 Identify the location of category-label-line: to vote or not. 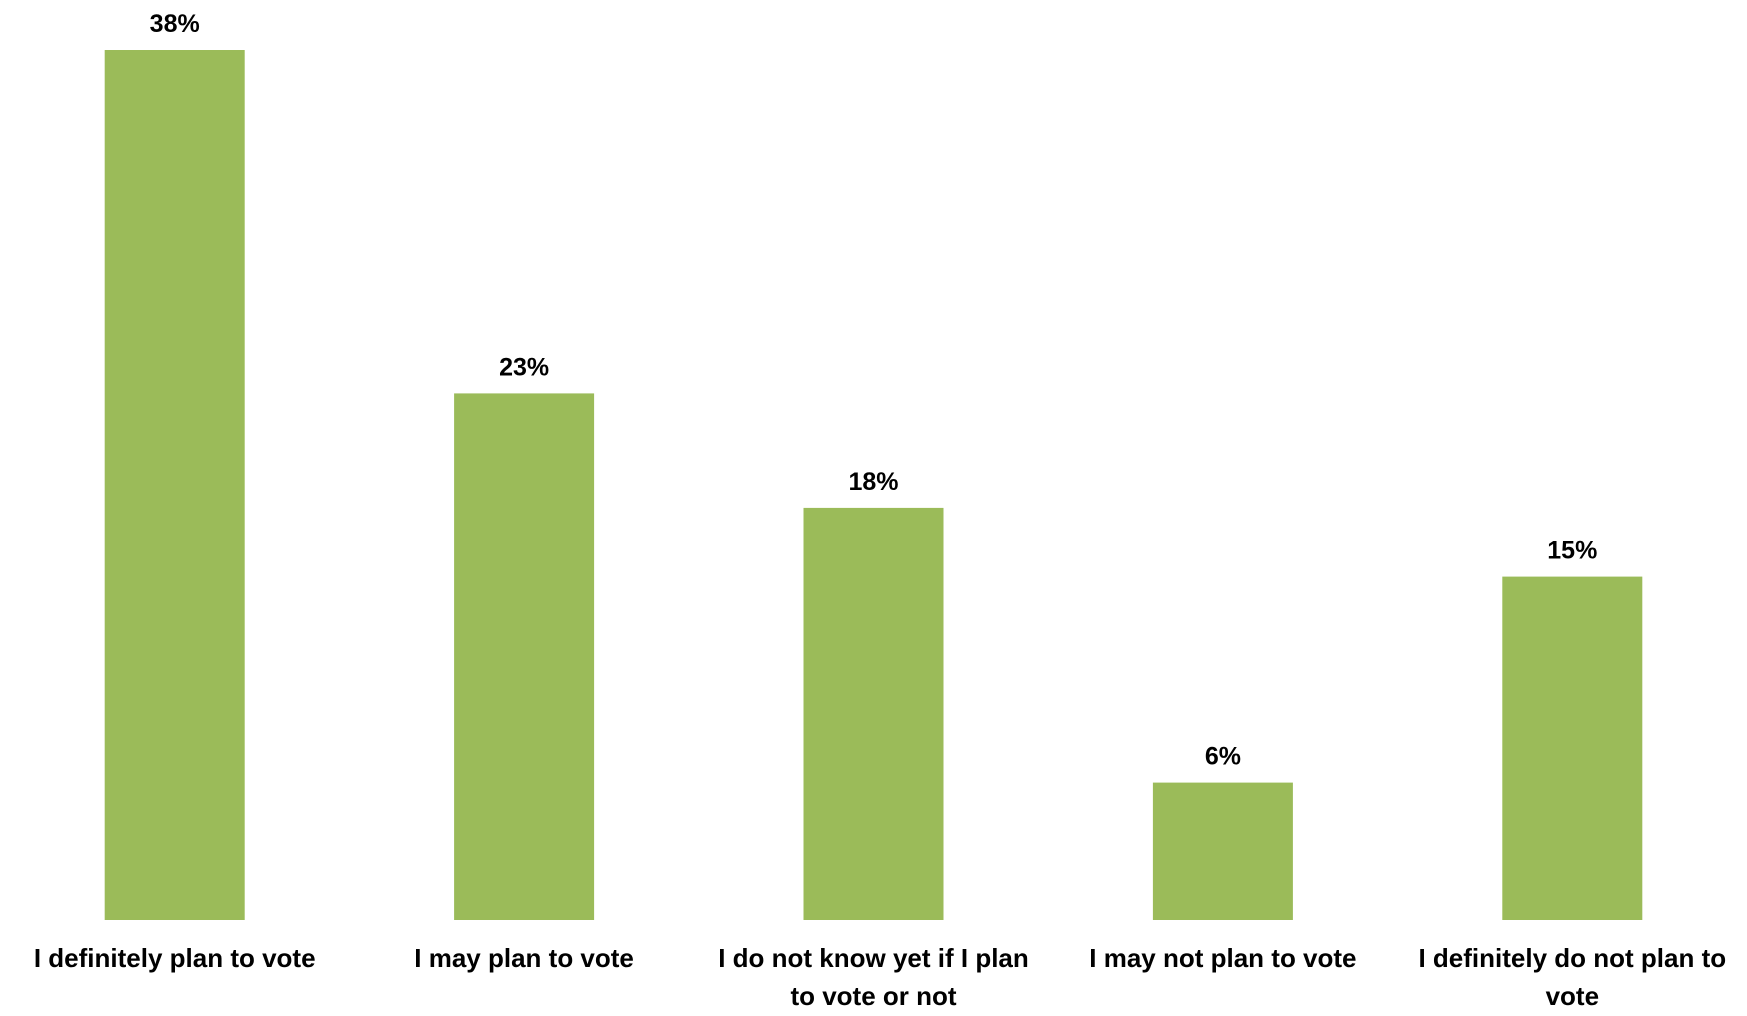
(873, 996).